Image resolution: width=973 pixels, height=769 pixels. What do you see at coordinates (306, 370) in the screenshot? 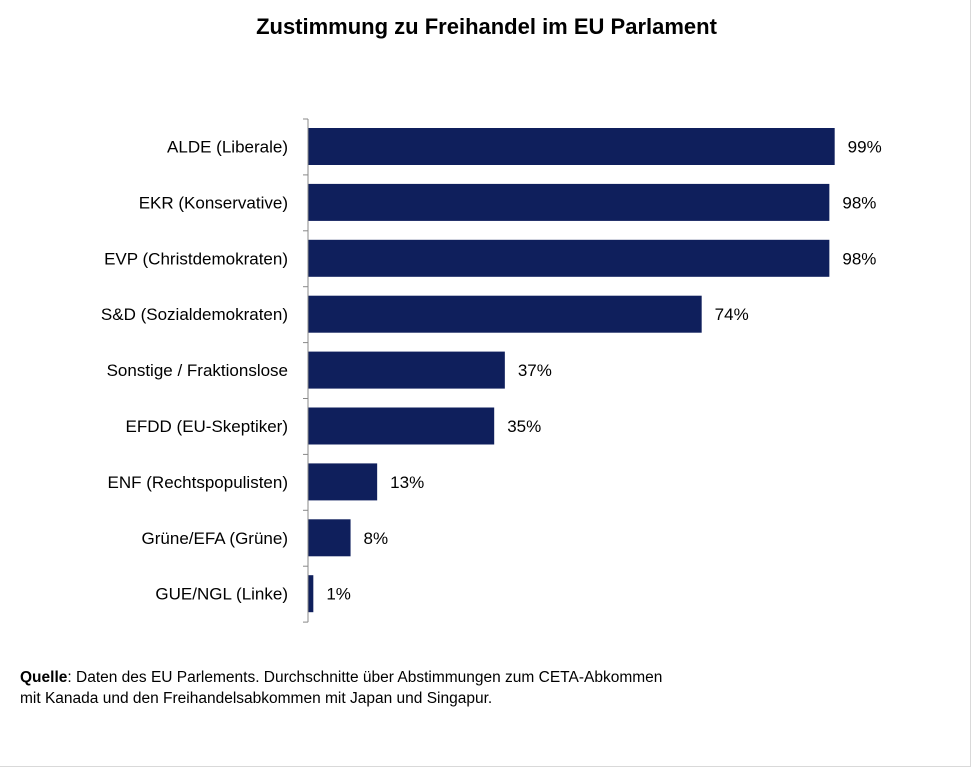
I see `y-axis` at bounding box center [306, 370].